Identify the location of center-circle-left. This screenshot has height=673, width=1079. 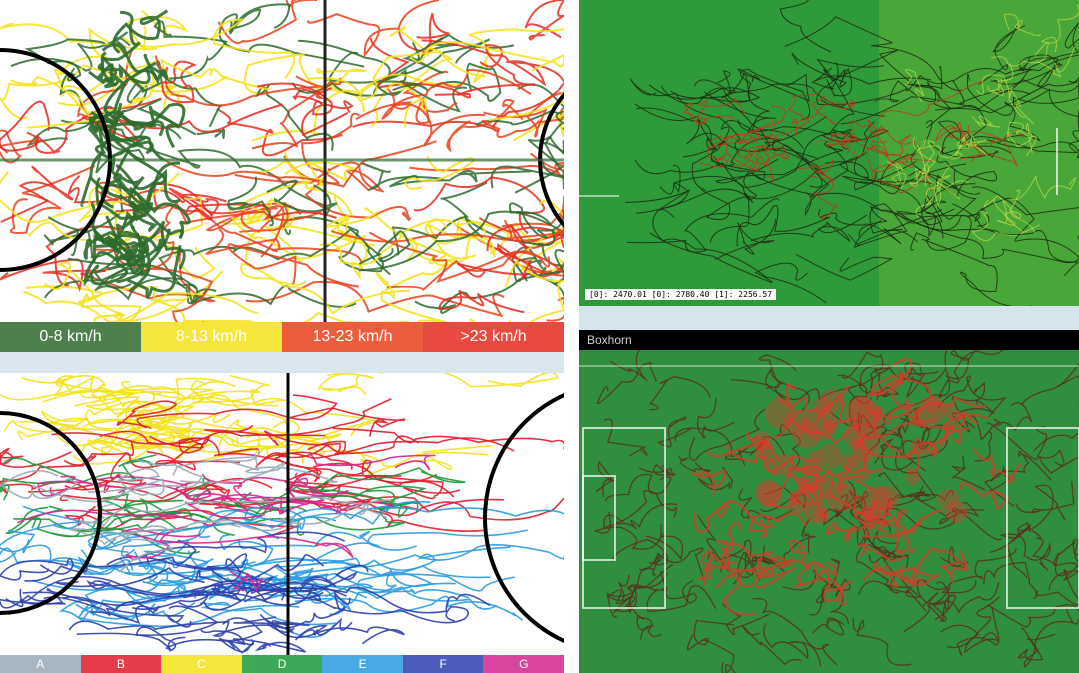
(51, 513).